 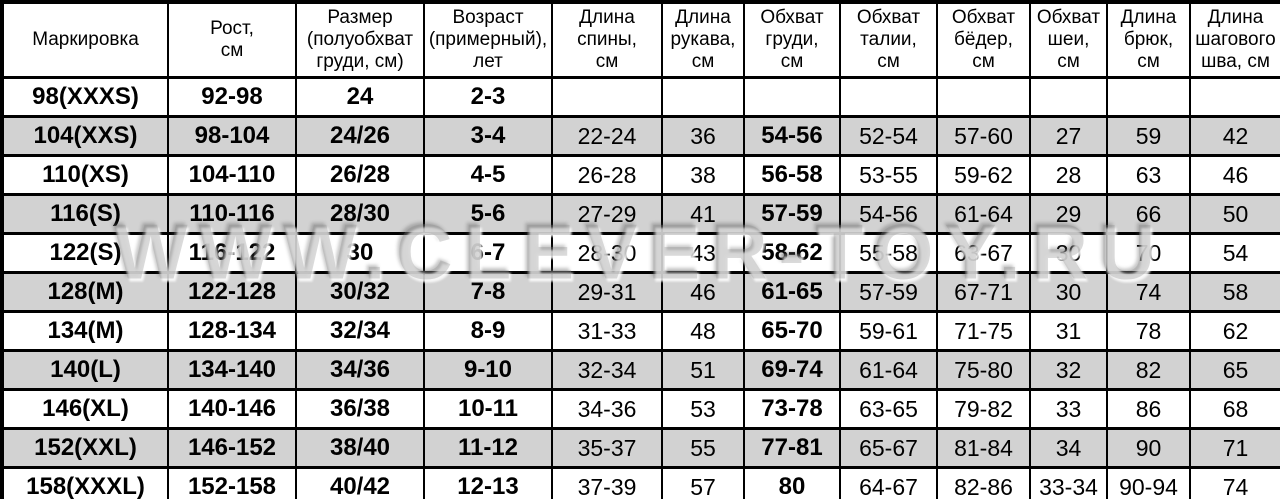 What do you see at coordinates (232, 136) in the screenshot?
I see `table-cell: 98-104` at bounding box center [232, 136].